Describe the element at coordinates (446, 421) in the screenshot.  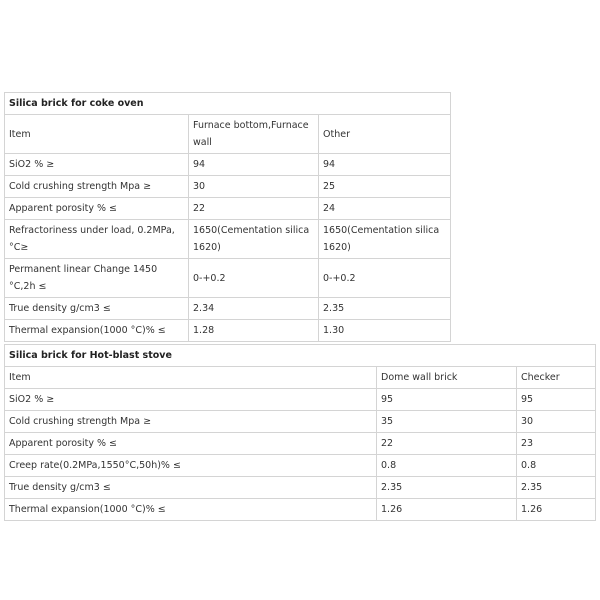
I see `cell-value: 35` at that location.